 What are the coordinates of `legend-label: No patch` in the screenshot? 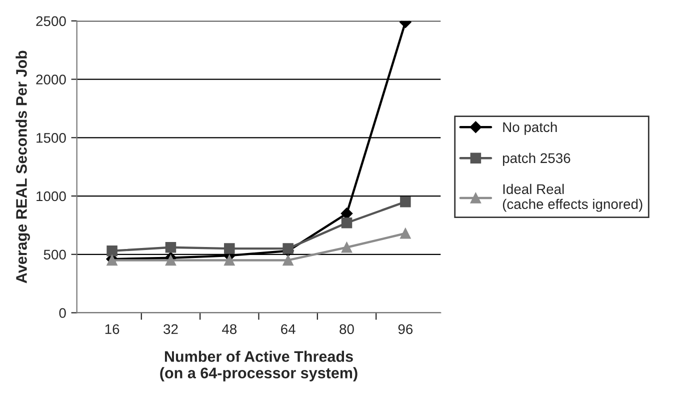 It's located at (530, 128).